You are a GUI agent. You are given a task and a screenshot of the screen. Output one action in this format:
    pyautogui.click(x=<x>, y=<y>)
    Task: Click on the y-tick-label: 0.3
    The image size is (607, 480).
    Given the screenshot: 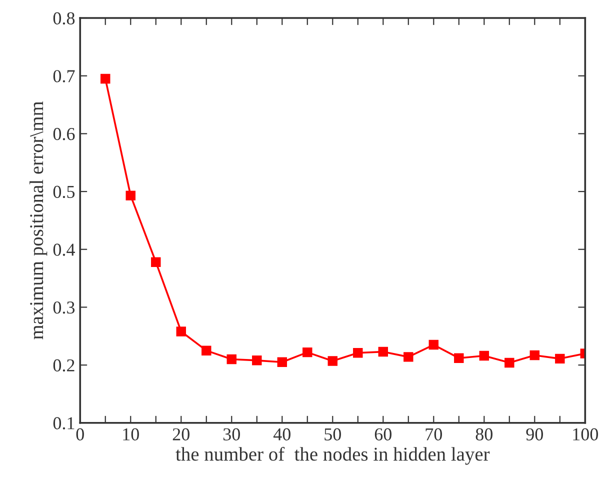 What is the action you would take?
    pyautogui.click(x=64, y=307)
    